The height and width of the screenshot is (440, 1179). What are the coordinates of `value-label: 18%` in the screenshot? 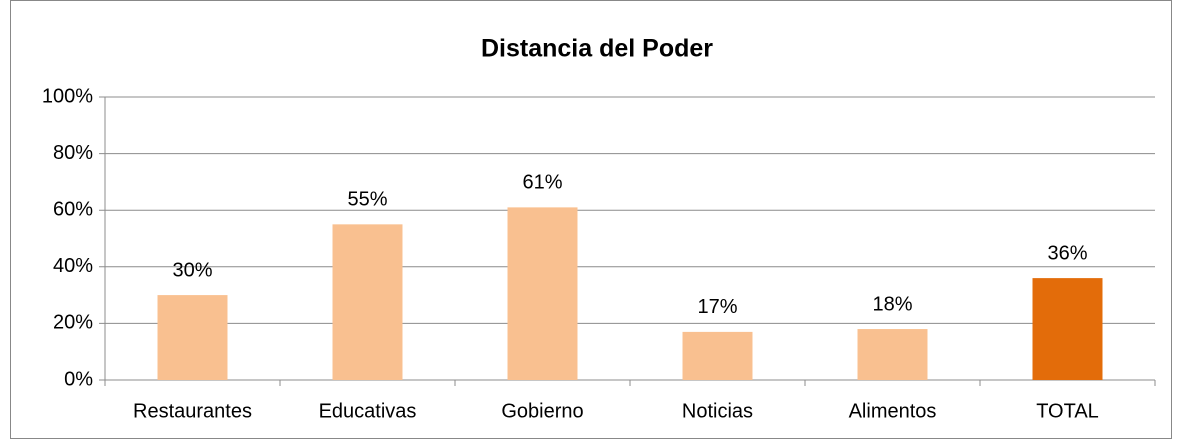 It's located at (892, 304).